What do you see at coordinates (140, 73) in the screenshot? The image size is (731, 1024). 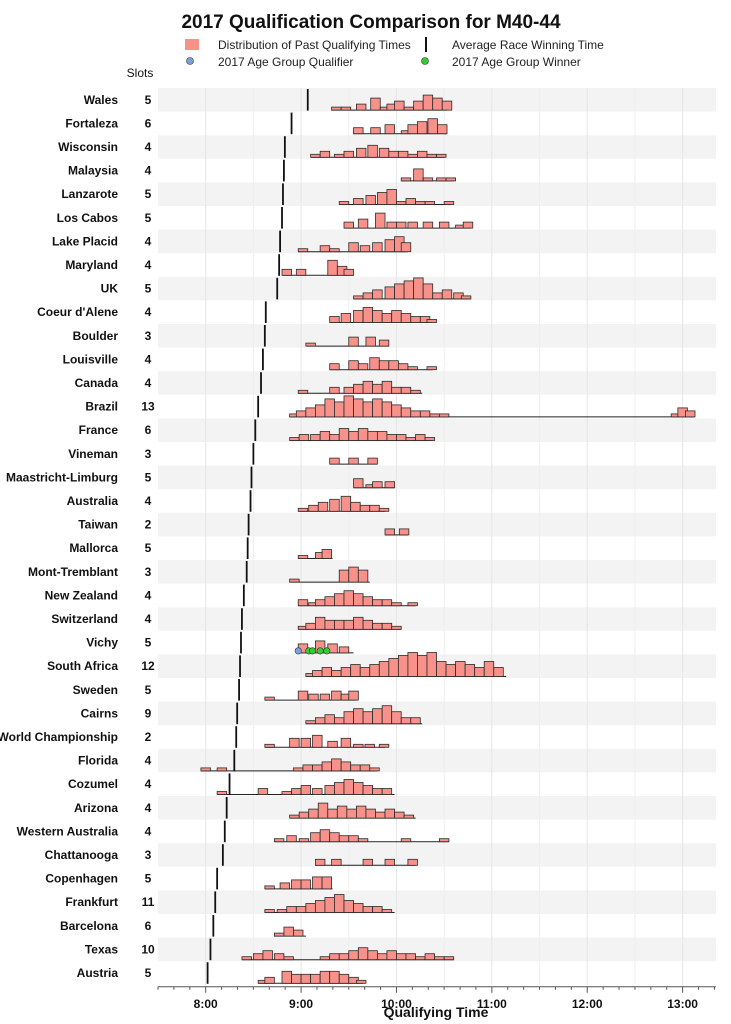 I see `slots-header: Slots` at bounding box center [140, 73].